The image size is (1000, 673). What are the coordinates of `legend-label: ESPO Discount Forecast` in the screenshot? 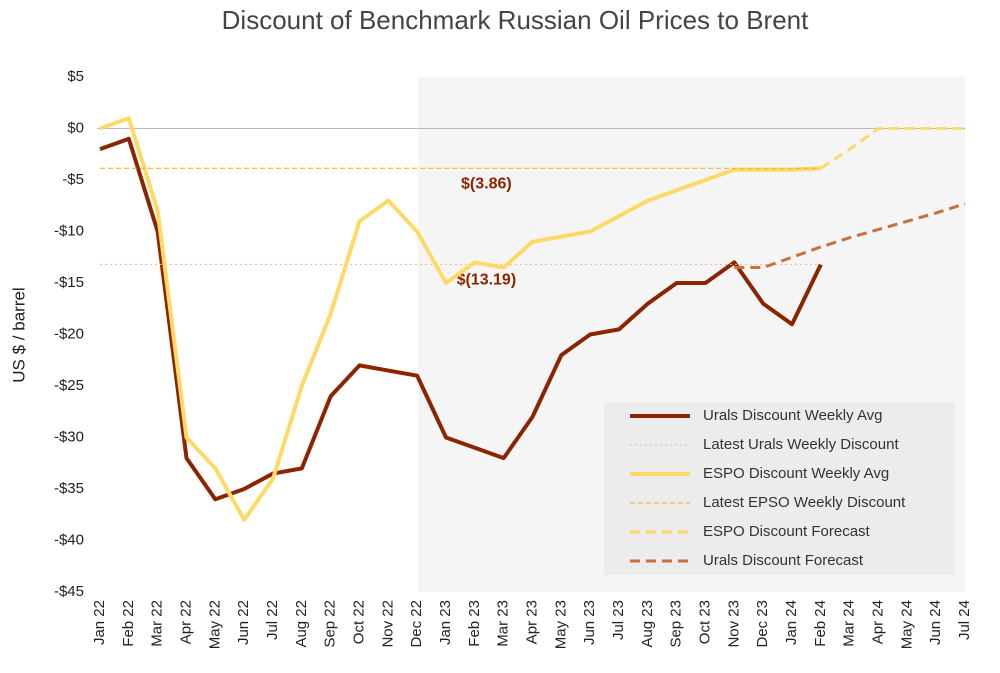 It's located at (787, 531).